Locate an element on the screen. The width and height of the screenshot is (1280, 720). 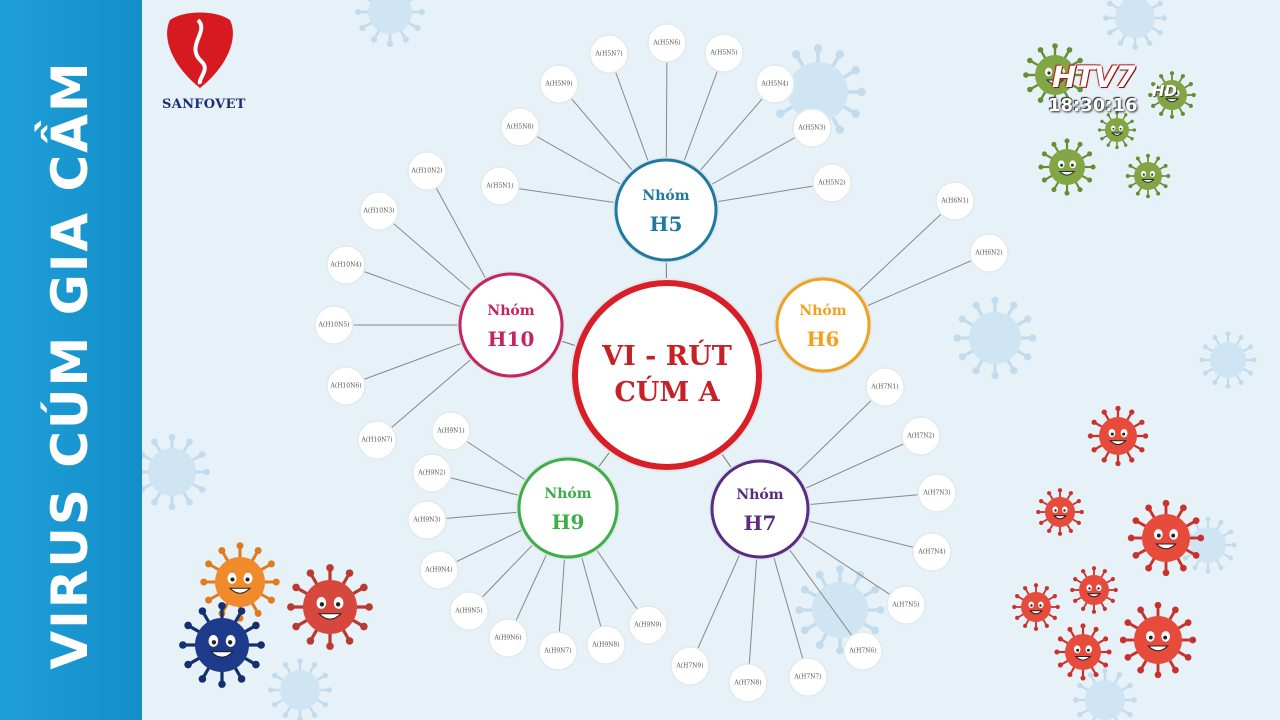
subtype-label: A(H5N2) is located at coordinates (832, 183).